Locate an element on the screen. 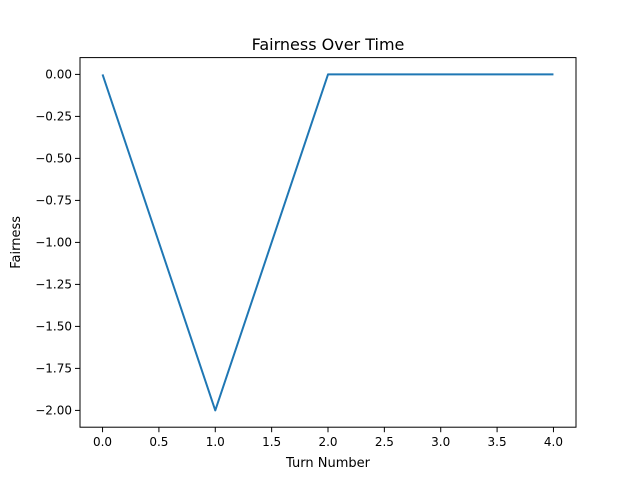  y-tick-label: −1.50 is located at coordinates (53, 326).